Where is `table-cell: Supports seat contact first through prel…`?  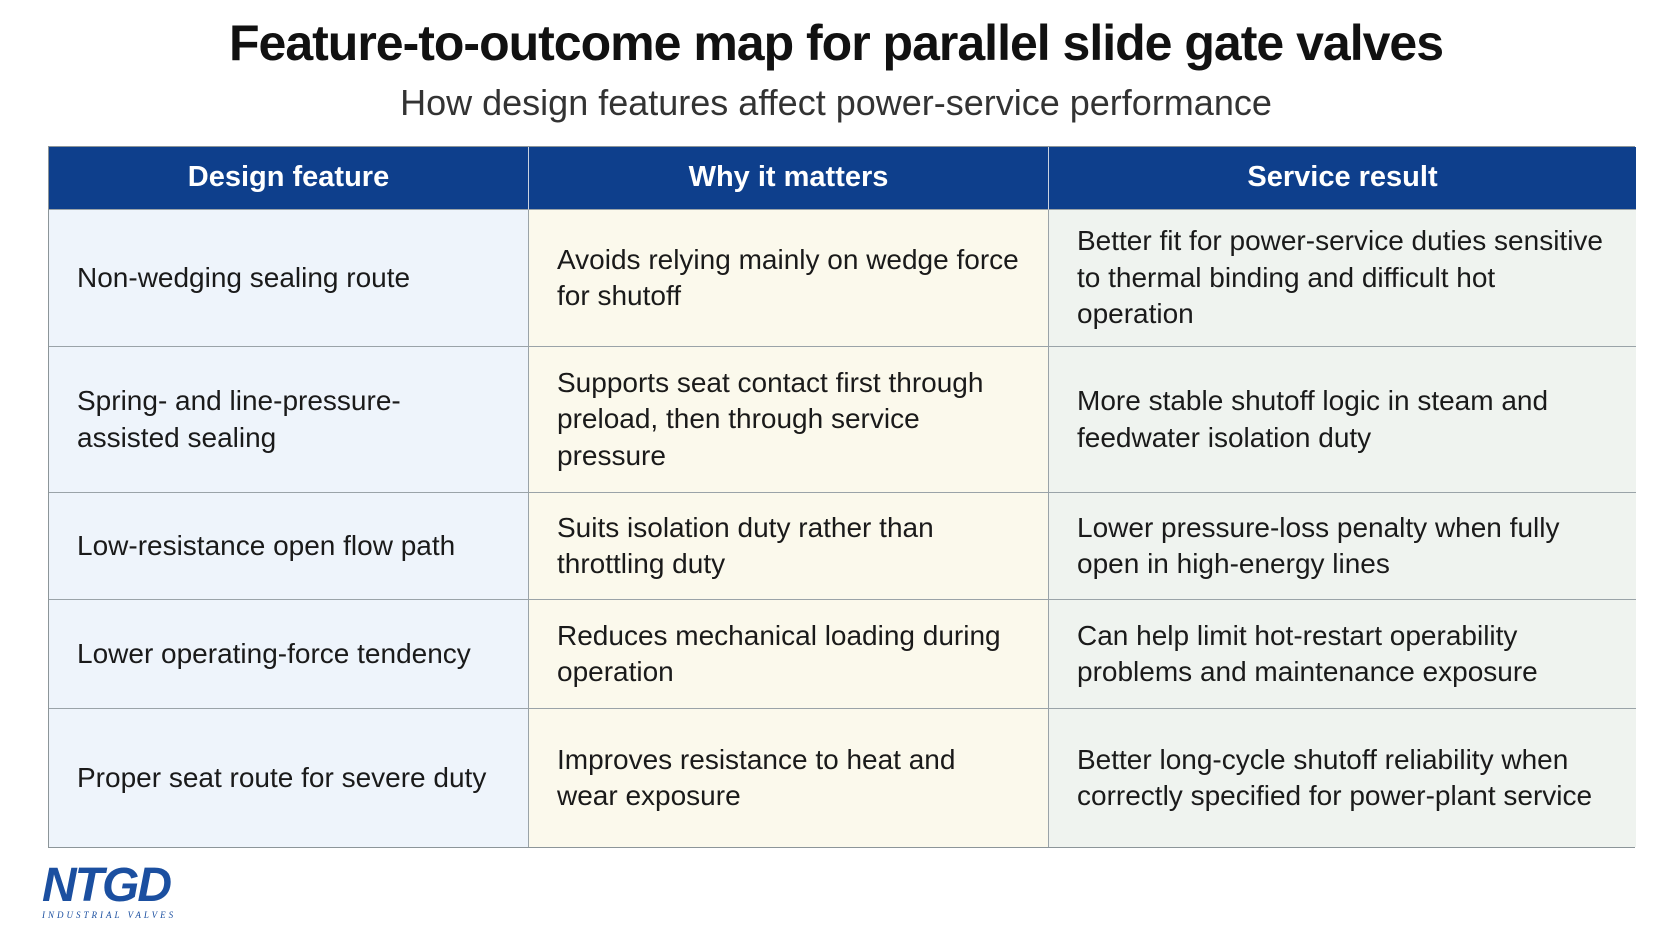 table-cell: Supports seat contact first through prel… is located at coordinates (789, 420).